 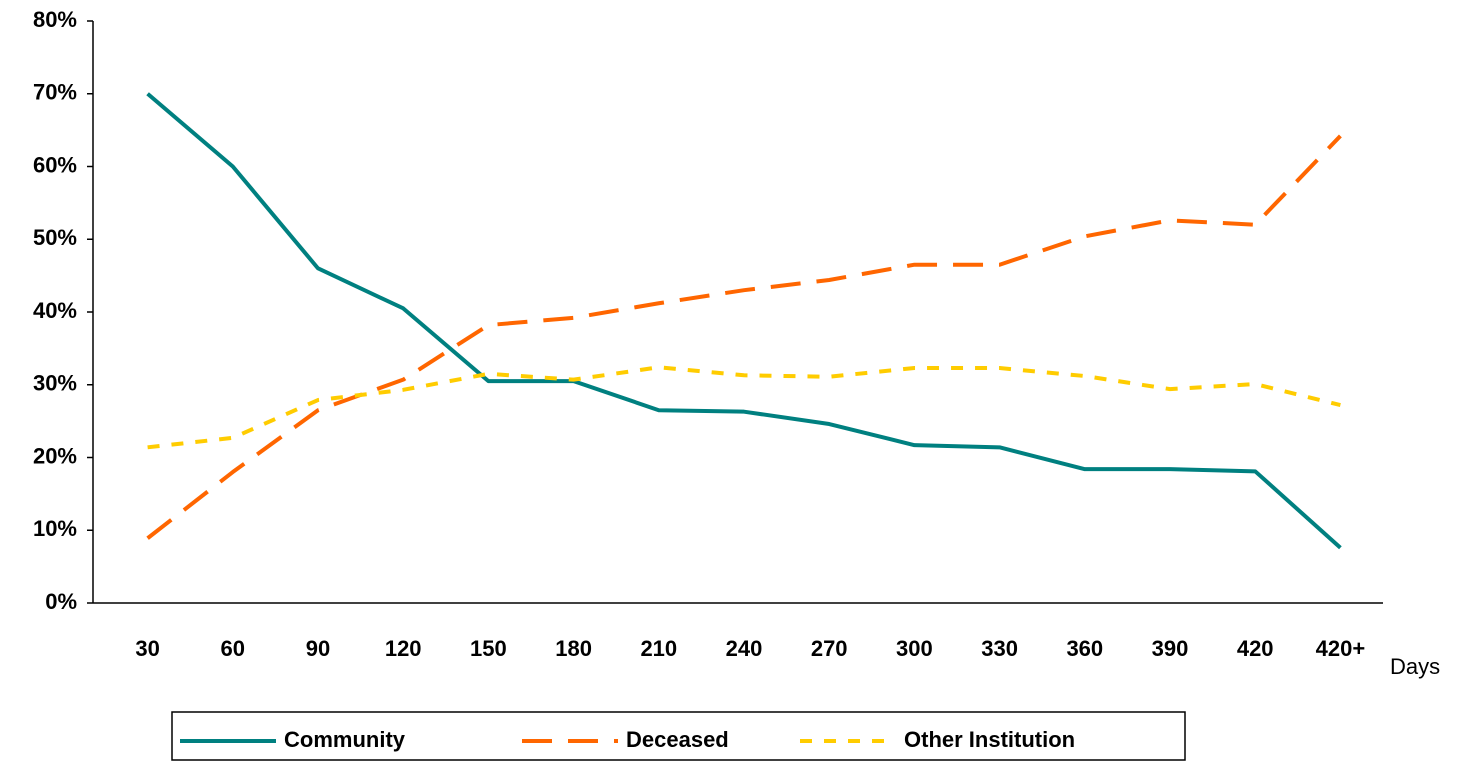 I want to click on legend-box, so click(x=678, y=736).